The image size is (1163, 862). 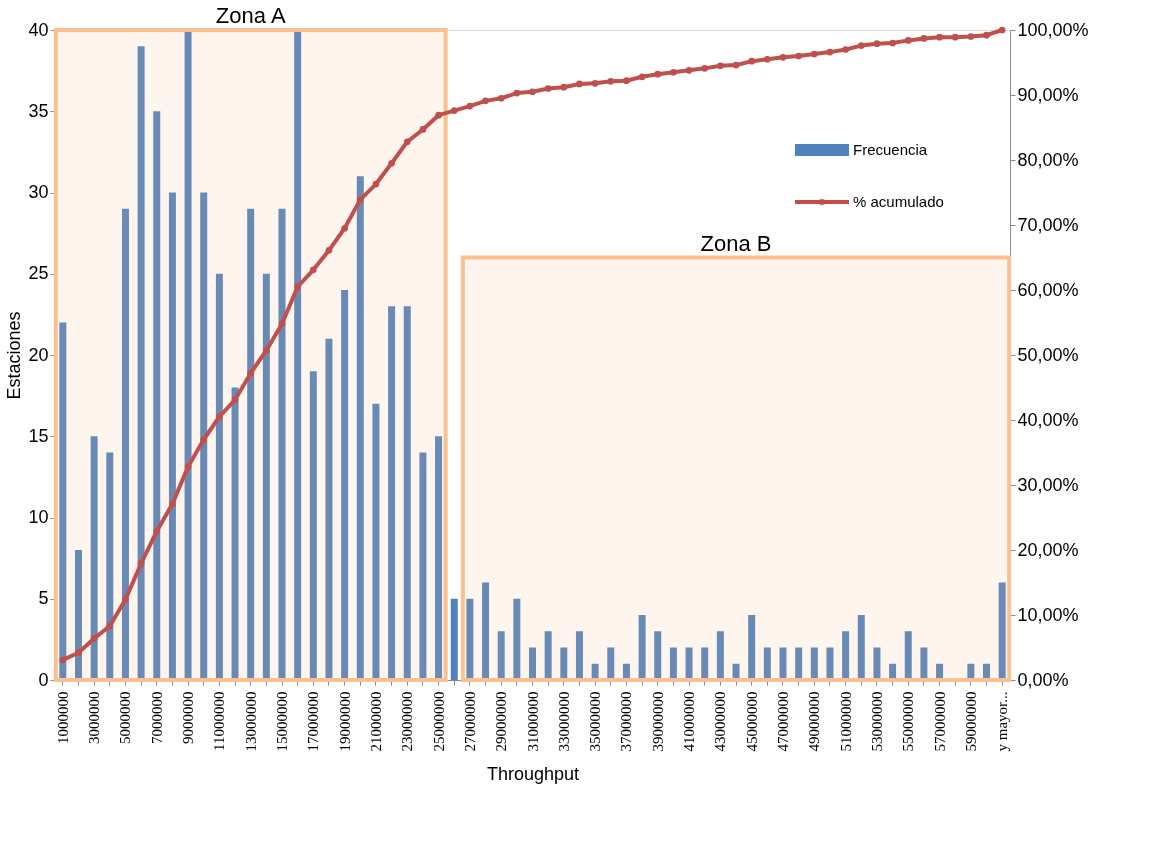 I want to click on y2-tick-label: 40,00%, so click(x=1048, y=419).